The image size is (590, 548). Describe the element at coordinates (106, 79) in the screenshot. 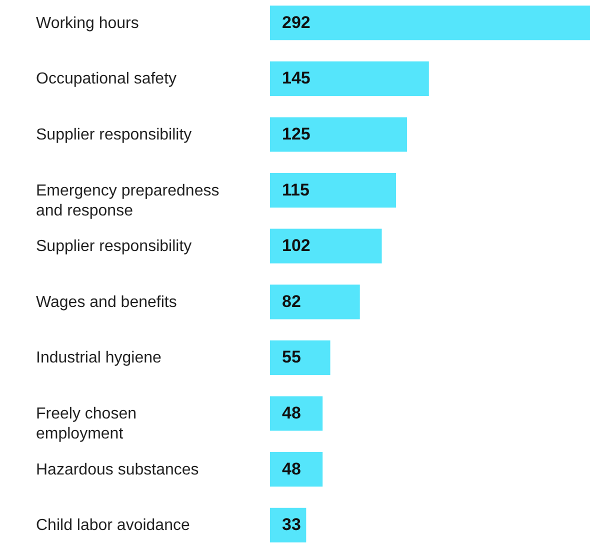

I see `y-tick-label: Occupational safety` at that location.